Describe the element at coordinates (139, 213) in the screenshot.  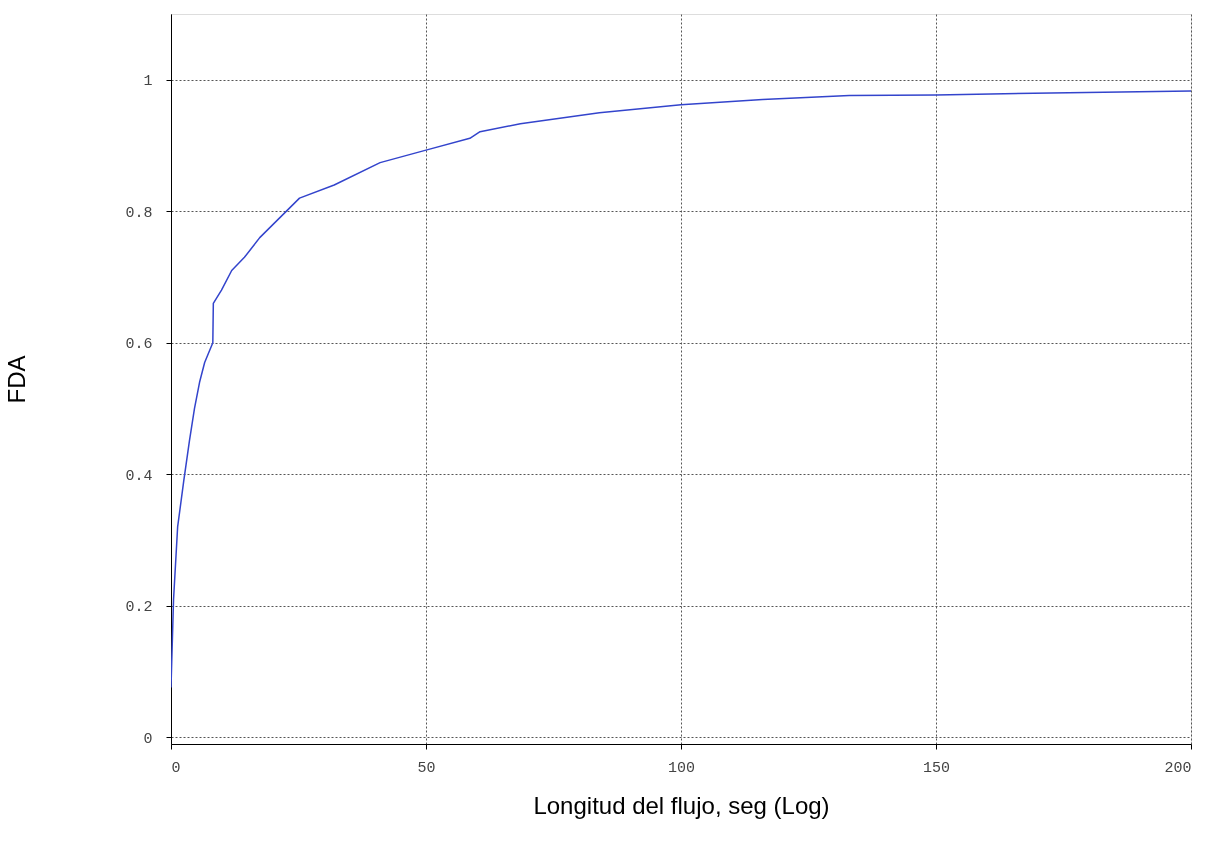
I see `y-tick-label: 0.8` at that location.